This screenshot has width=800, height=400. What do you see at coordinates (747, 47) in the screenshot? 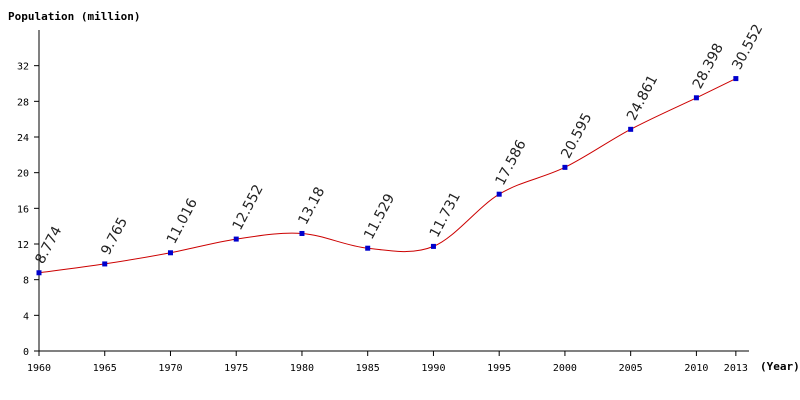
I see `value-label: 30.552` at bounding box center [747, 47].